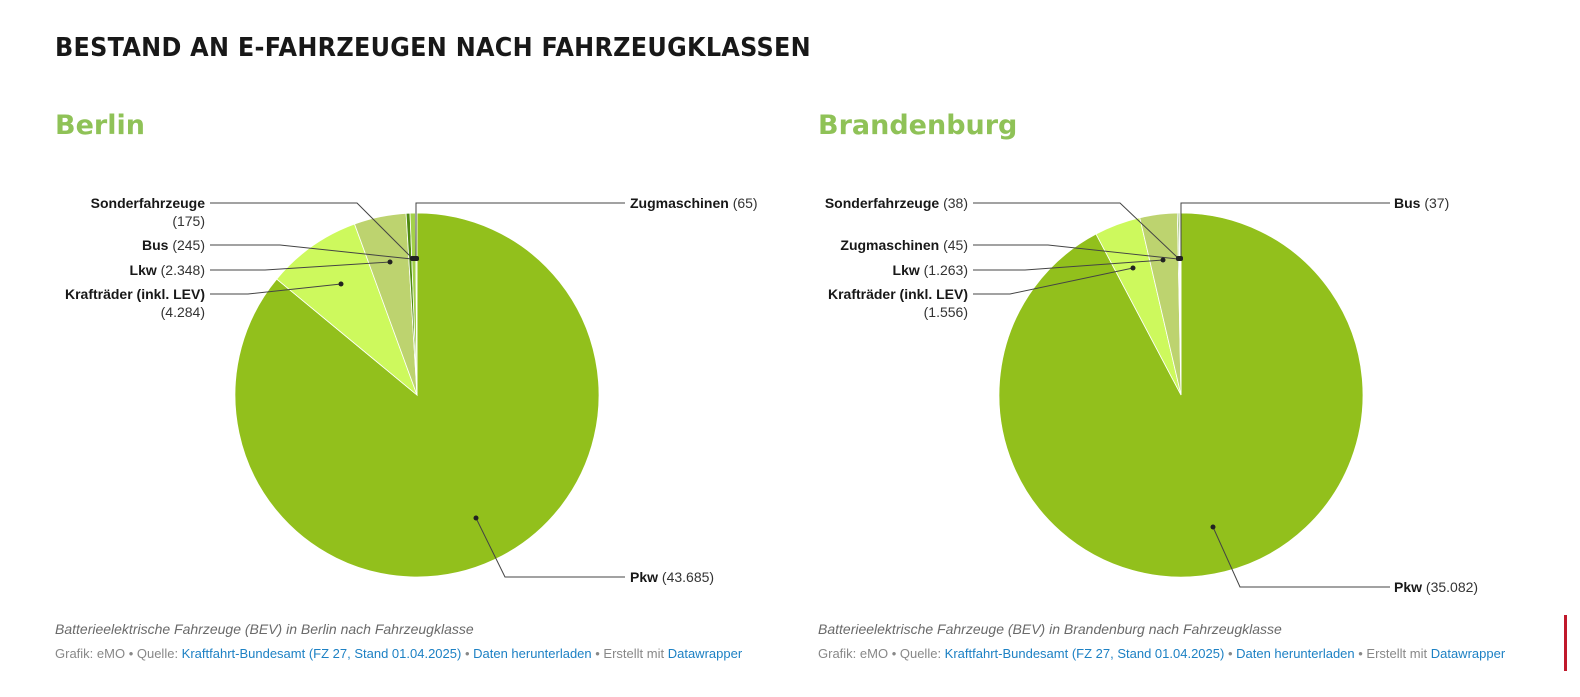 The height and width of the screenshot is (697, 1580). Describe the element at coordinates (904, 245) in the screenshot. I see `label-zugmaschinen: Zugmaschinen (45)` at that location.